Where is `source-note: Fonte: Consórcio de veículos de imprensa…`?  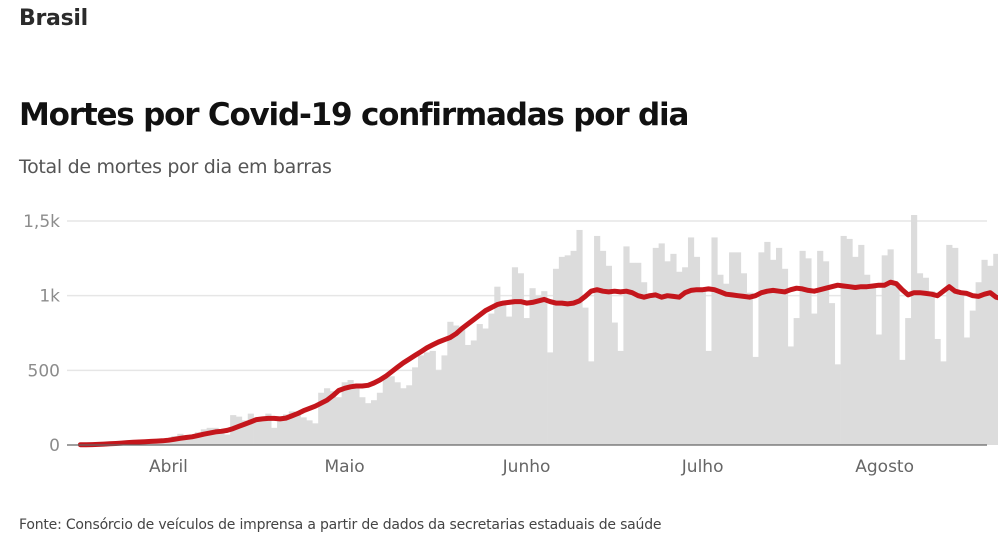
source-note: Fonte: Consórcio de veículos de imprensa… is located at coordinates (340, 525).